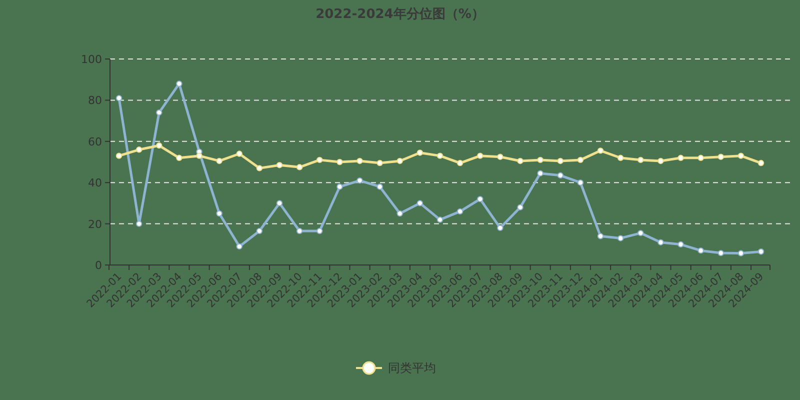 This screenshot has width=800, height=400. I want to click on y-tick-label: 0, so click(98, 265).